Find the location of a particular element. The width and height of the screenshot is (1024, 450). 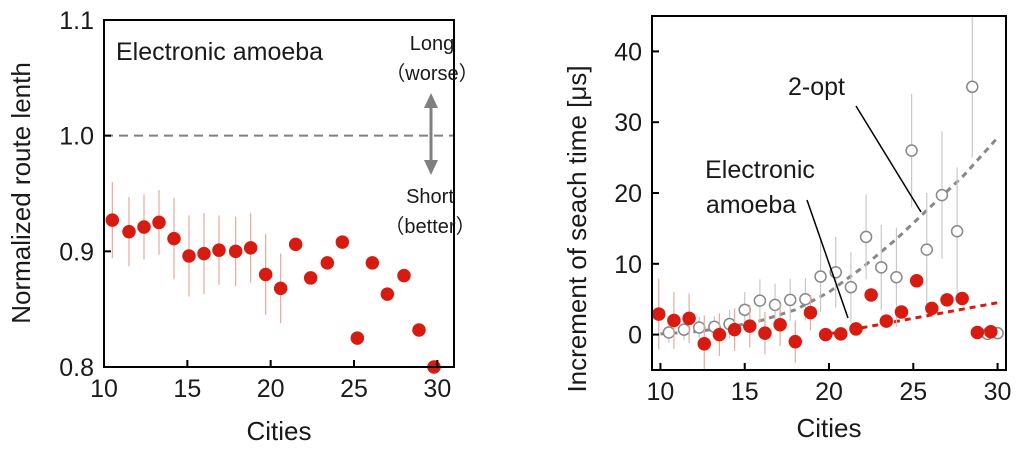

two-opt-leader-line is located at coordinates (888, 159).